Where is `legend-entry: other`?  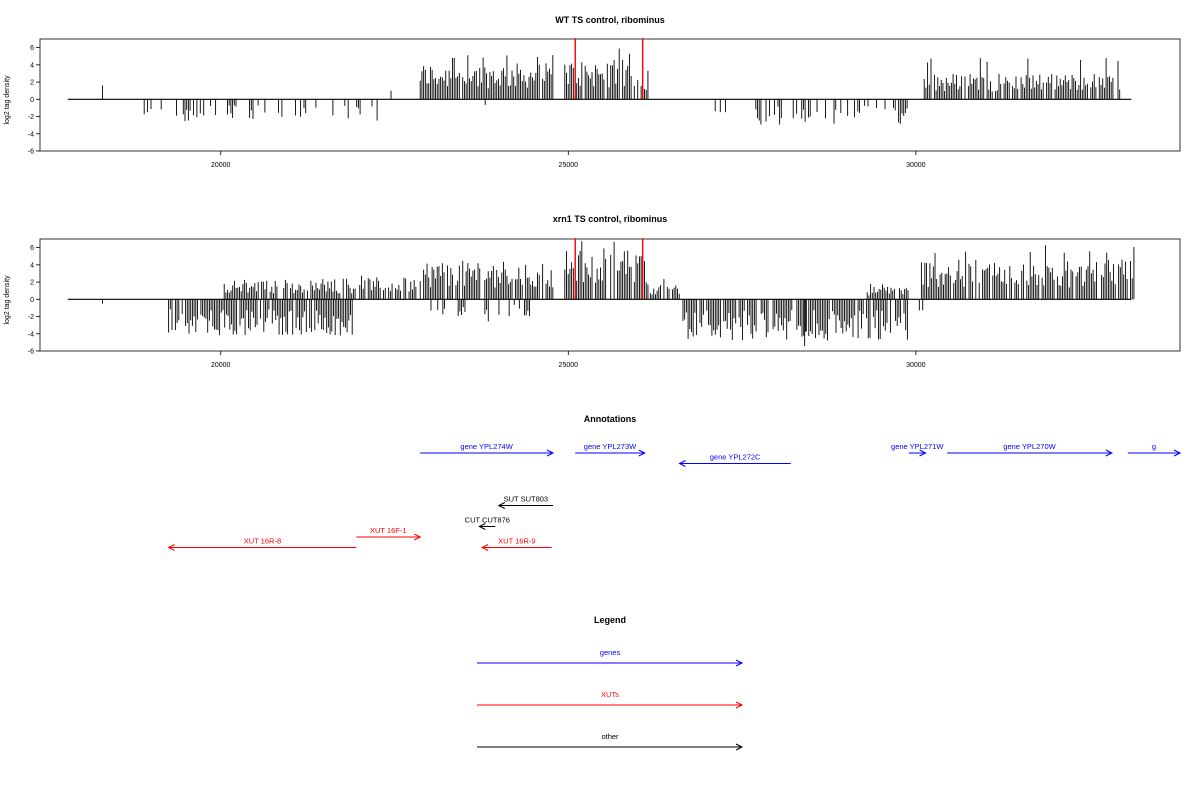 legend-entry: other is located at coordinates (610, 741).